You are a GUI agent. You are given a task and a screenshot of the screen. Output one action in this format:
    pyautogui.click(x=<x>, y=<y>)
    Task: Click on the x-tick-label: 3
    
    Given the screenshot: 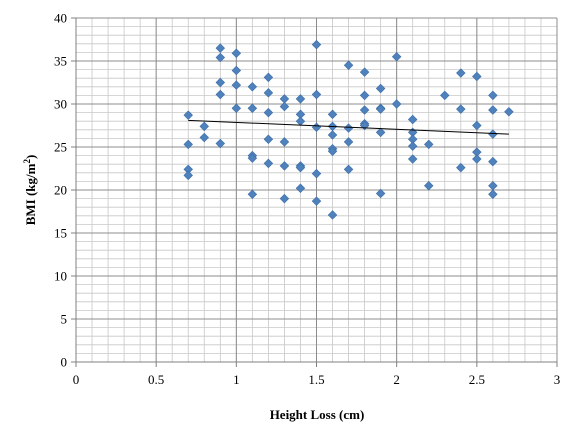 What is the action you would take?
    pyautogui.click(x=557, y=379)
    